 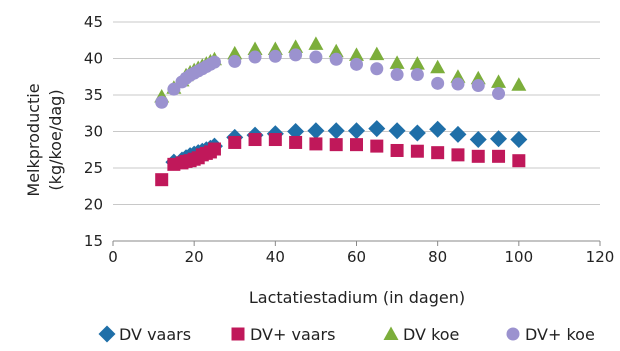 What do you see at coordinates (519, 257) in the screenshot?
I see `x-tick-label: 100` at bounding box center [519, 257].